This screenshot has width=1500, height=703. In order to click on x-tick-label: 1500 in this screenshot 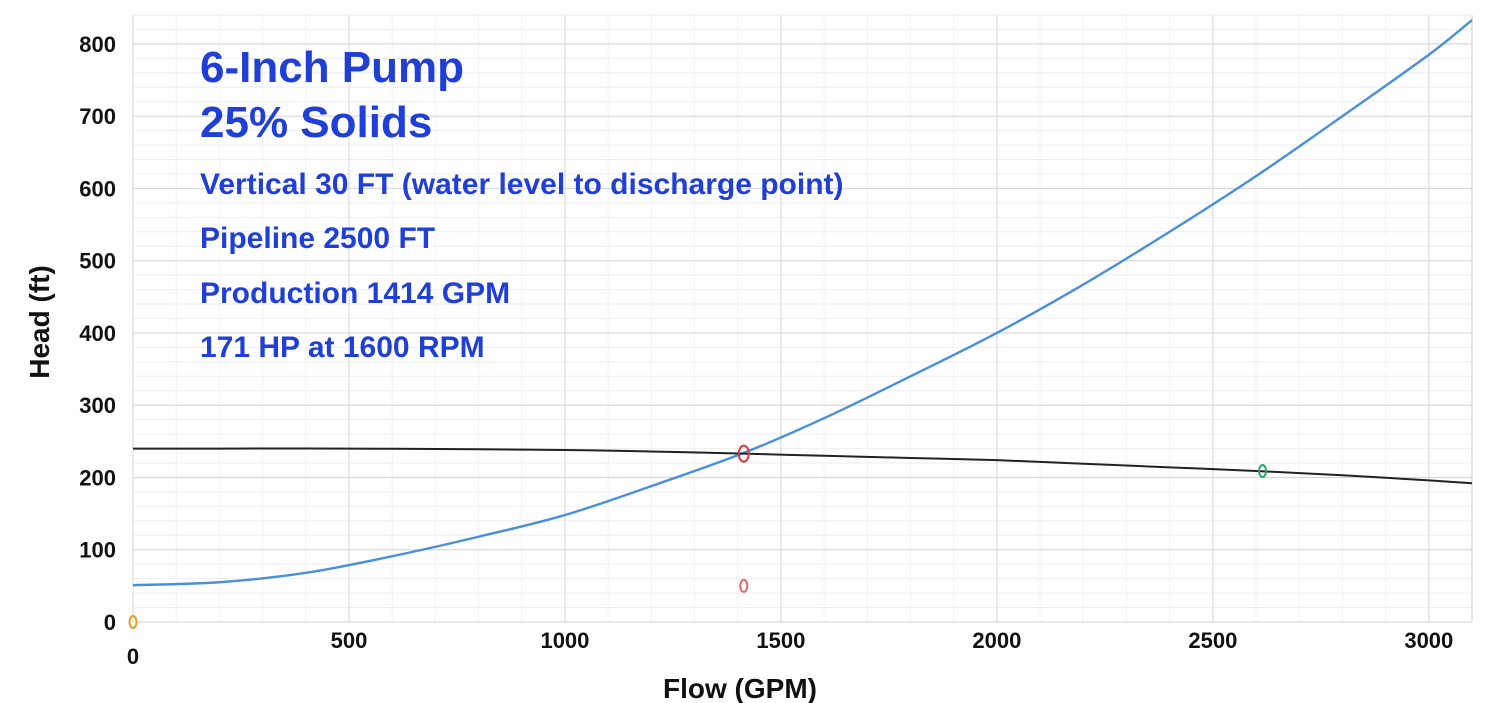, I will do `click(780, 640)`.